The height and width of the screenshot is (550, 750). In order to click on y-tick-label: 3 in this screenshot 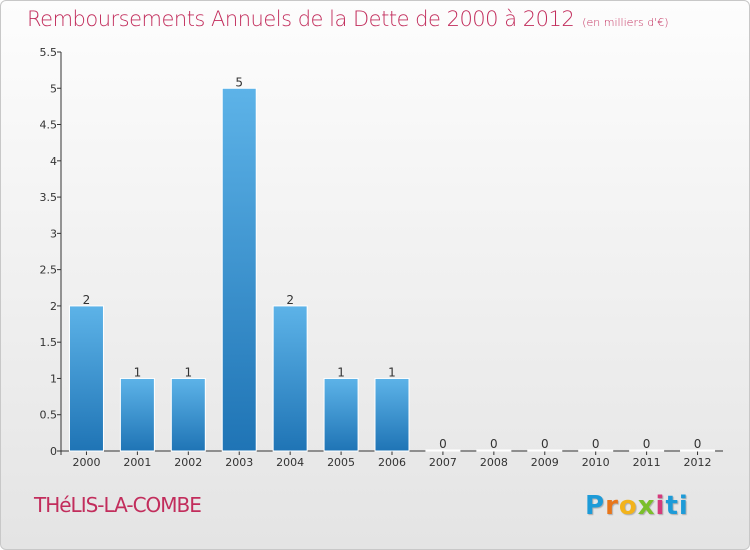, I will do `click(53, 233)`.